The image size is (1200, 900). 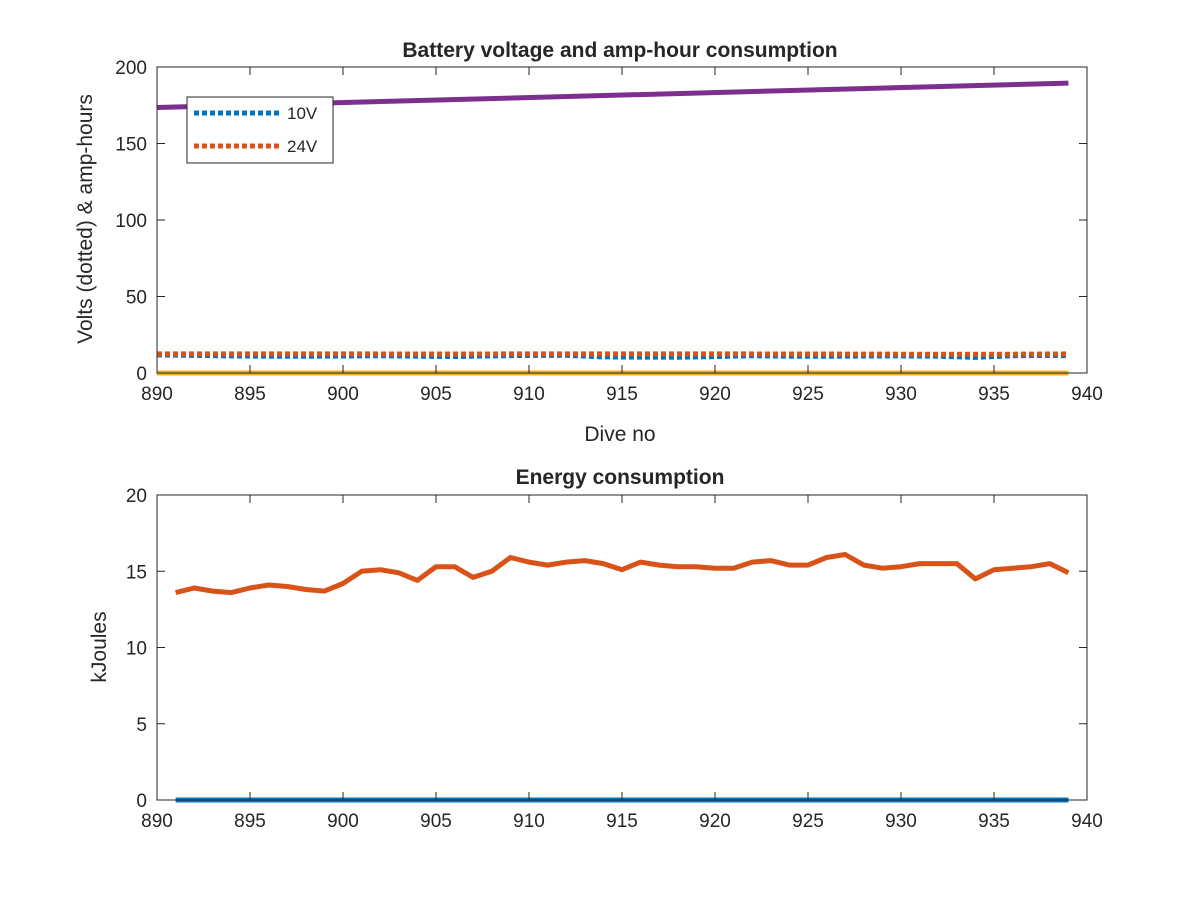 What do you see at coordinates (619, 50) in the screenshot?
I see `chart-title: Battery voltage and amp-hour consumption` at bounding box center [619, 50].